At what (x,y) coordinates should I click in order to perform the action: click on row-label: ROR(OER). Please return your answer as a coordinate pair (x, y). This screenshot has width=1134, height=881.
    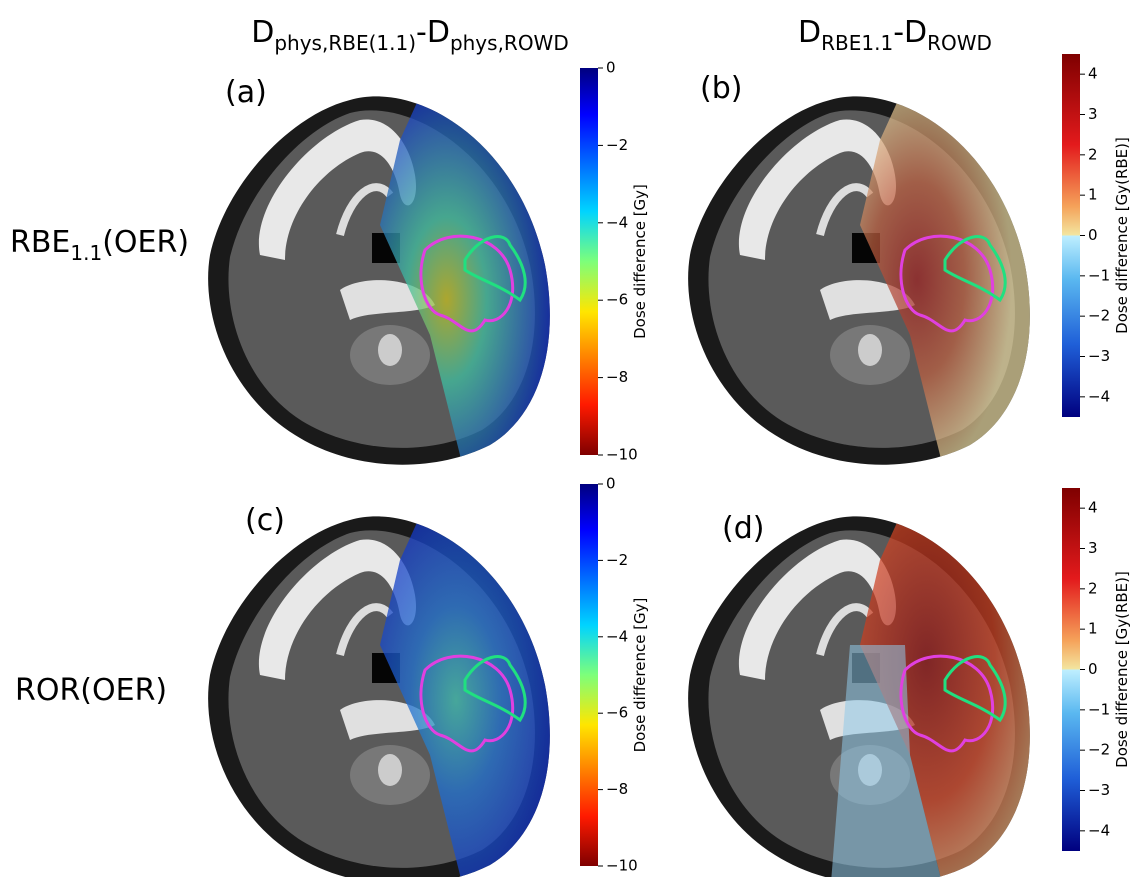
    Looking at the image, I should click on (91, 690).